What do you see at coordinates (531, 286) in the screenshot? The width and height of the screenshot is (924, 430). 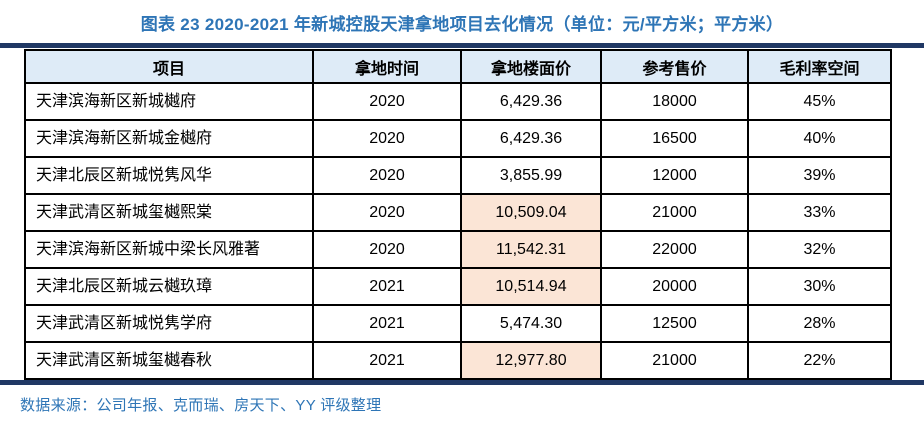 I see `cell-floor_price: 10,514.94` at bounding box center [531, 286].